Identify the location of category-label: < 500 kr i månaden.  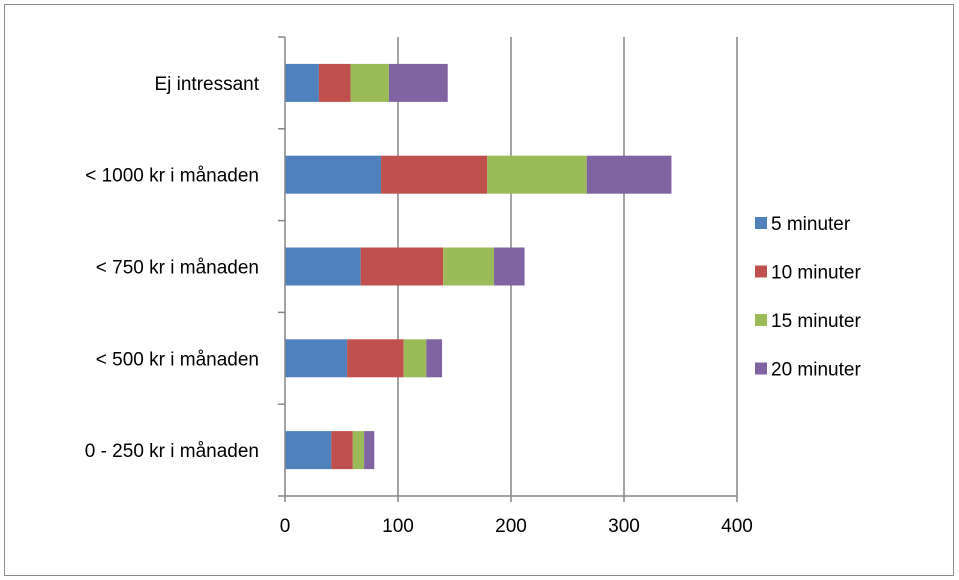
(177, 359).